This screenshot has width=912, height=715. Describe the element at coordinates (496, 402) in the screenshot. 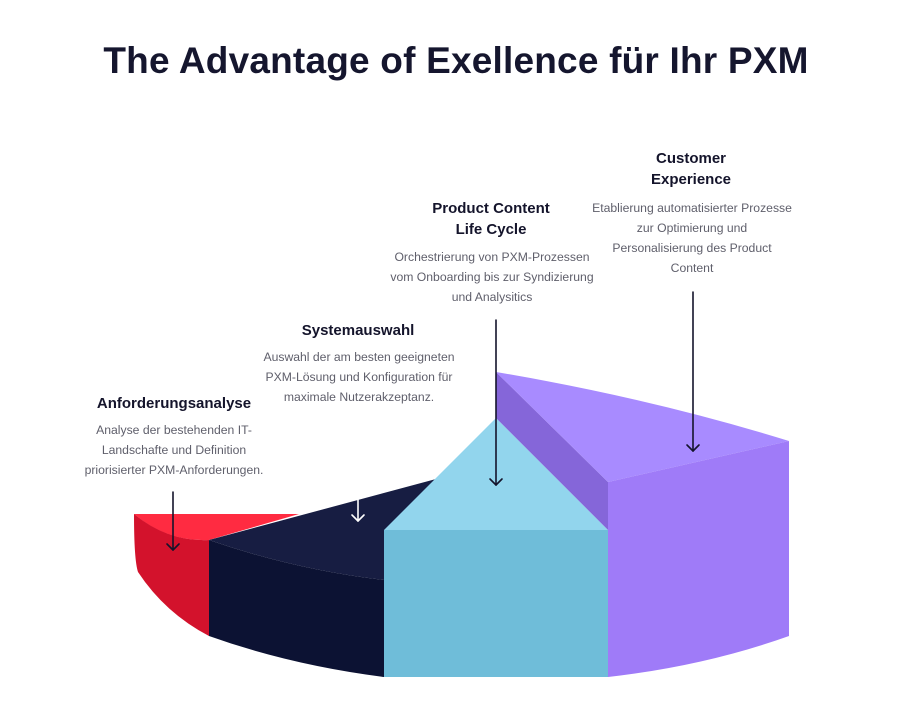

I see `arrow-product-content-life-cycle` at that location.